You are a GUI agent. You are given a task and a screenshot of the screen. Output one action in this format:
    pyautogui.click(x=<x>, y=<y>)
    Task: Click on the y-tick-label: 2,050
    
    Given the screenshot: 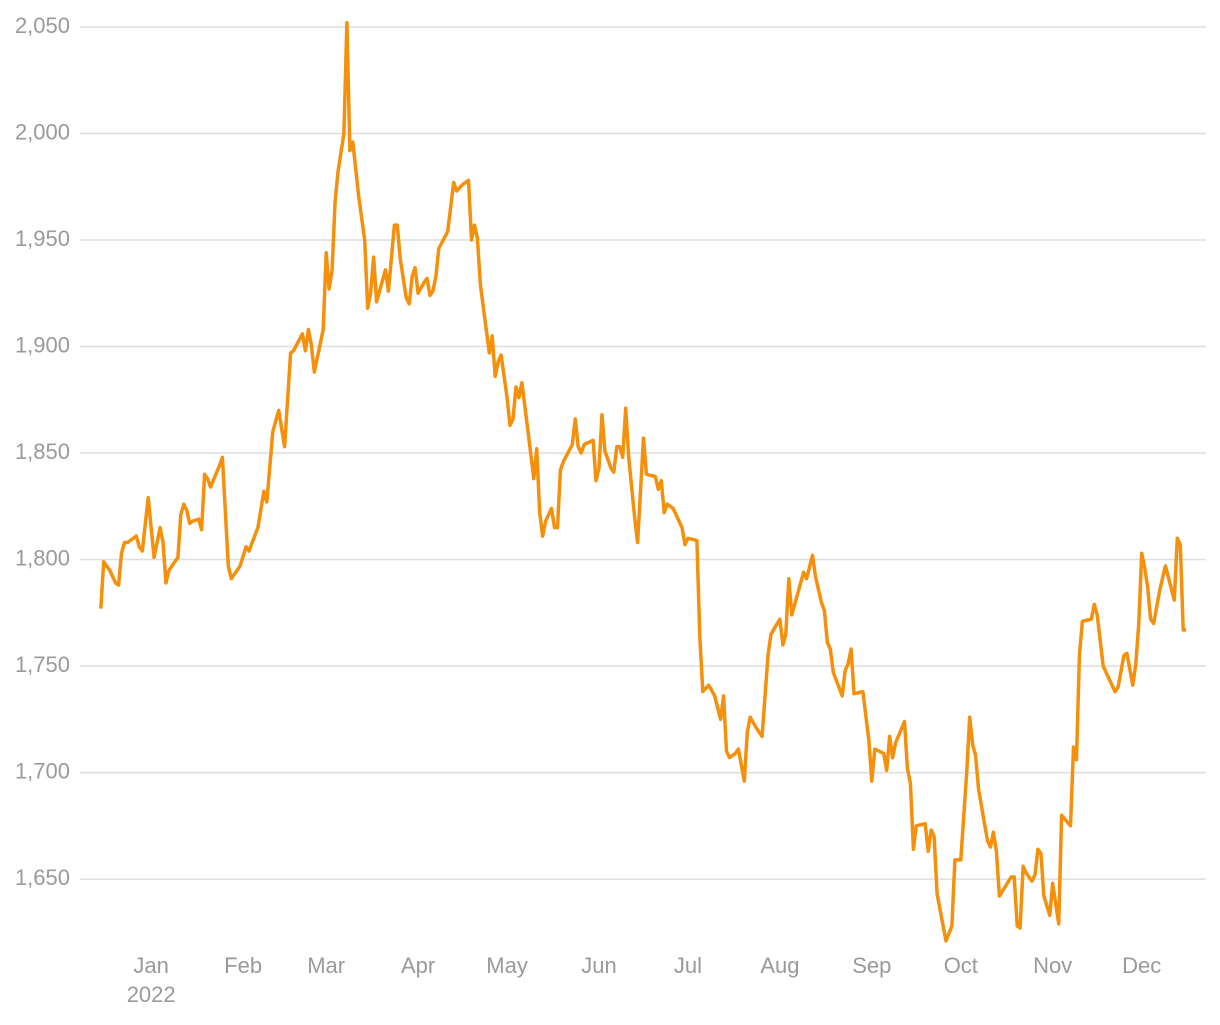 What is the action you would take?
    pyautogui.click(x=42, y=25)
    